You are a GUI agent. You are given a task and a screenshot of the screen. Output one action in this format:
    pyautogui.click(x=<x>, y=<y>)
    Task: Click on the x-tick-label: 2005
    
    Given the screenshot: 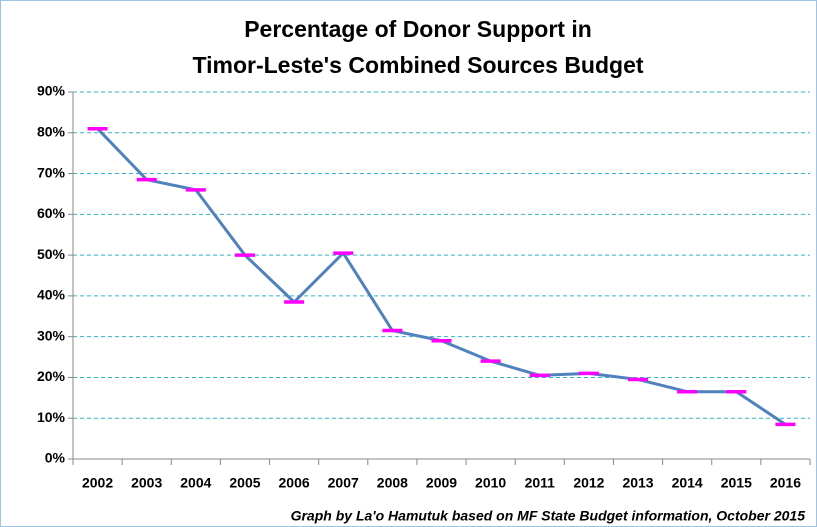 What is the action you would take?
    pyautogui.click(x=244, y=483)
    